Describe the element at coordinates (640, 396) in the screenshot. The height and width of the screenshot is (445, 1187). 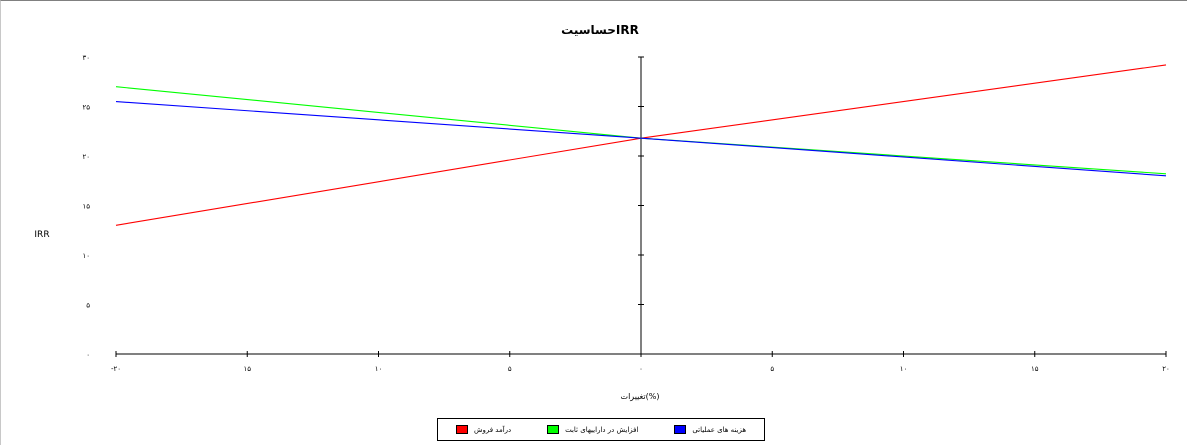
I see `x-axis-label: تغییرات(%)` at that location.